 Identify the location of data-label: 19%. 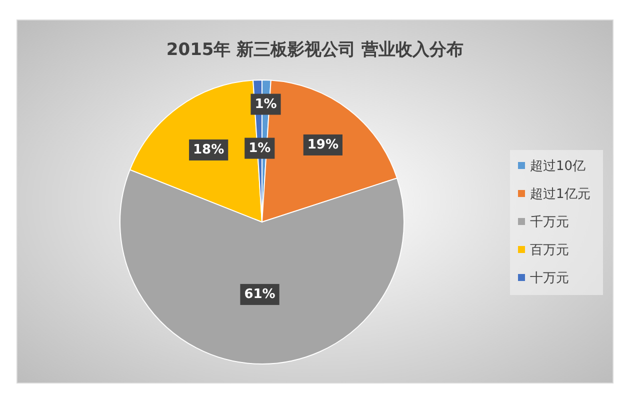
(322, 144).